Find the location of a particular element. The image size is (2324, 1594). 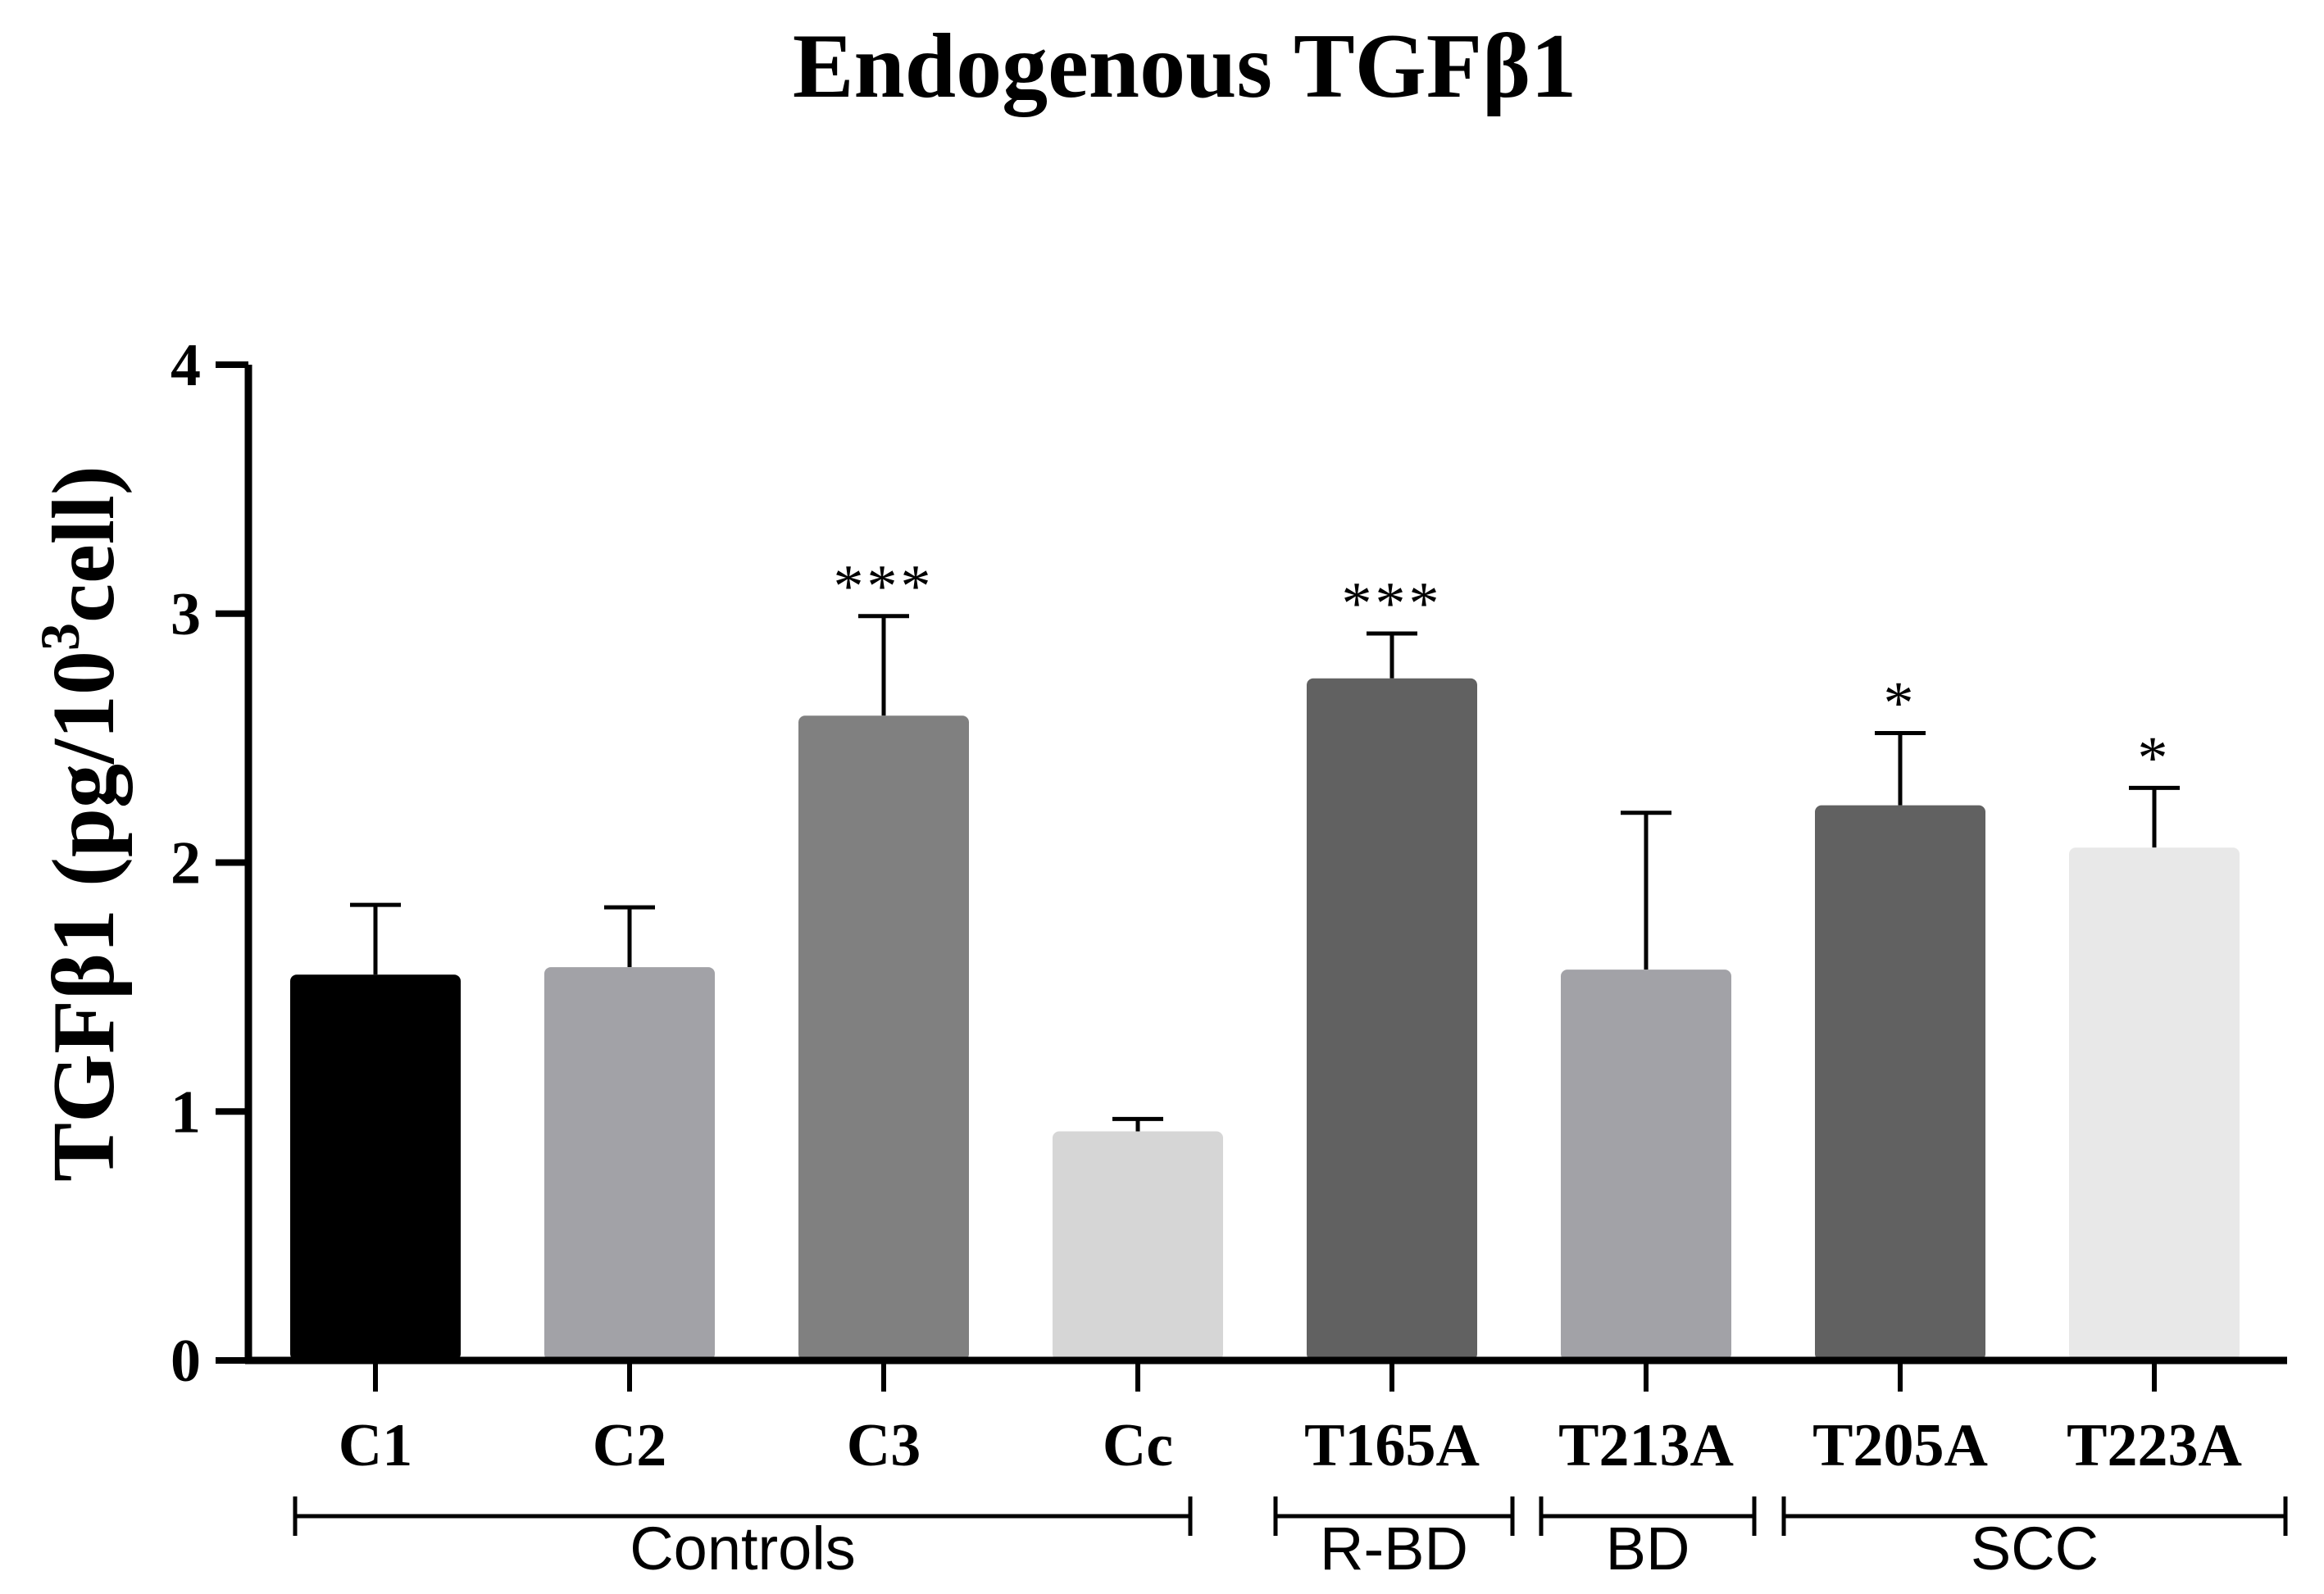

chart-title: Endogenous TGFβ1 is located at coordinates (1184, 66).